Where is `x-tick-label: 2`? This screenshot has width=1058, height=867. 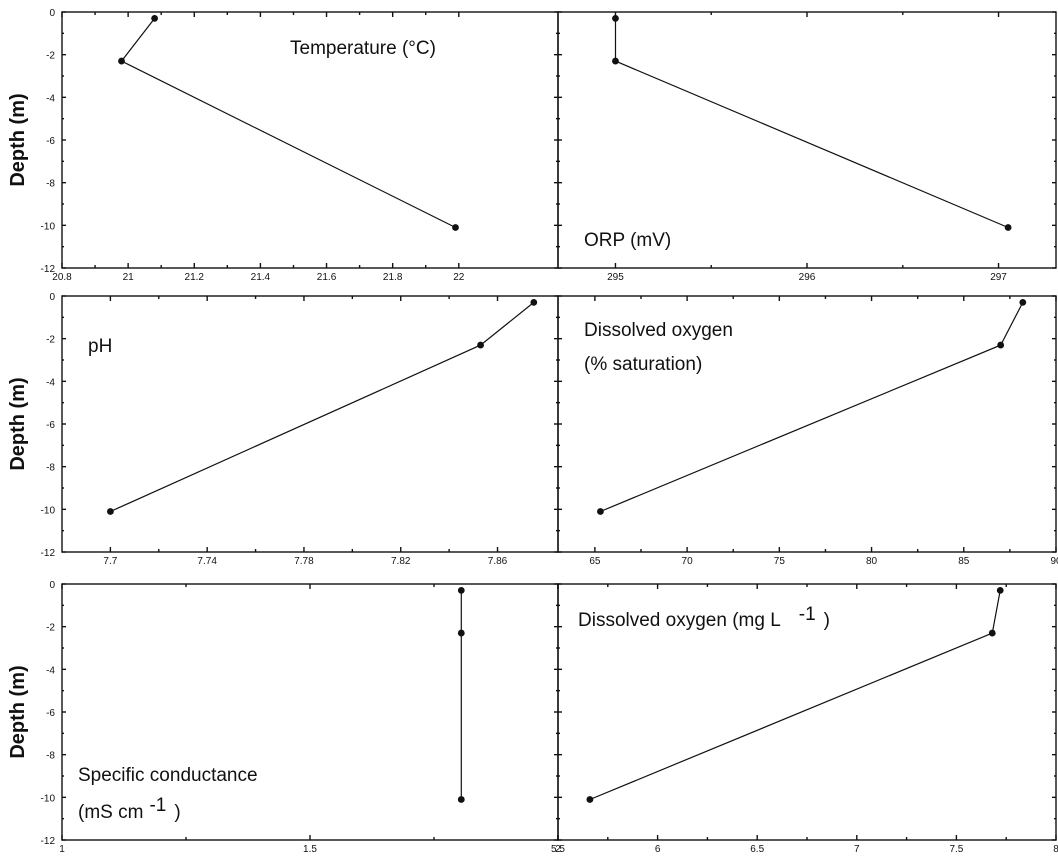 x-tick-label: 2 is located at coordinates (558, 849).